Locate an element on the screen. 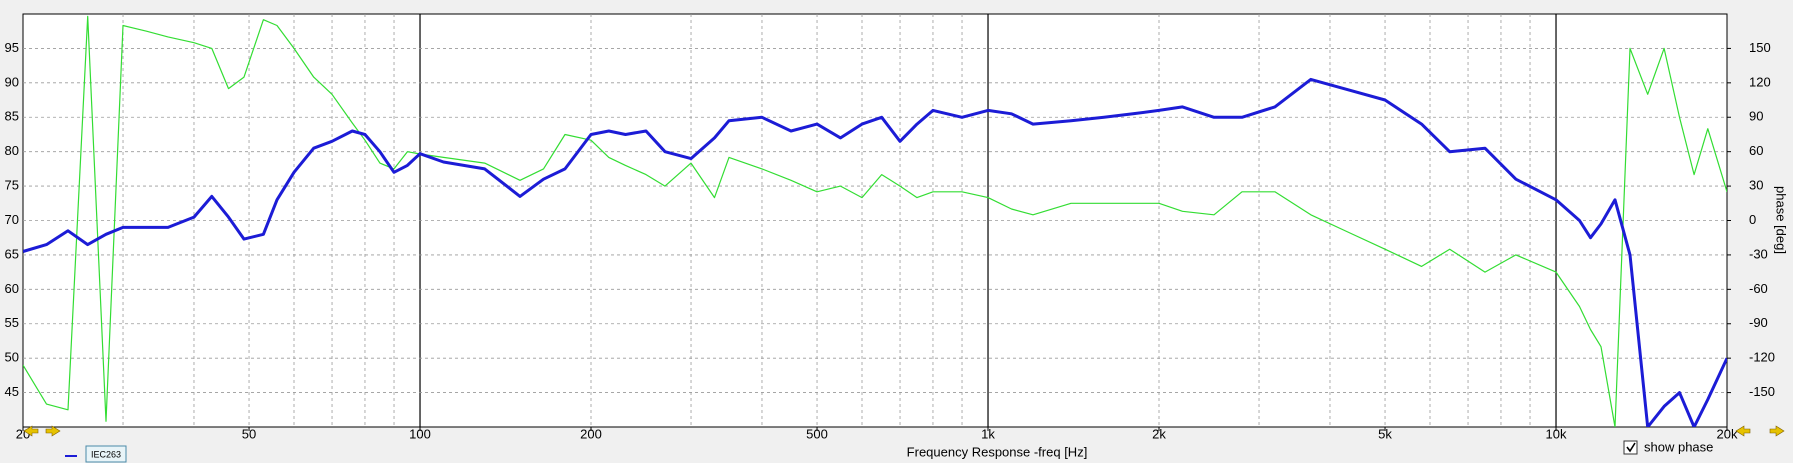 This screenshot has height=463, width=1793. y-tick-label: 50 is located at coordinates (12, 357).